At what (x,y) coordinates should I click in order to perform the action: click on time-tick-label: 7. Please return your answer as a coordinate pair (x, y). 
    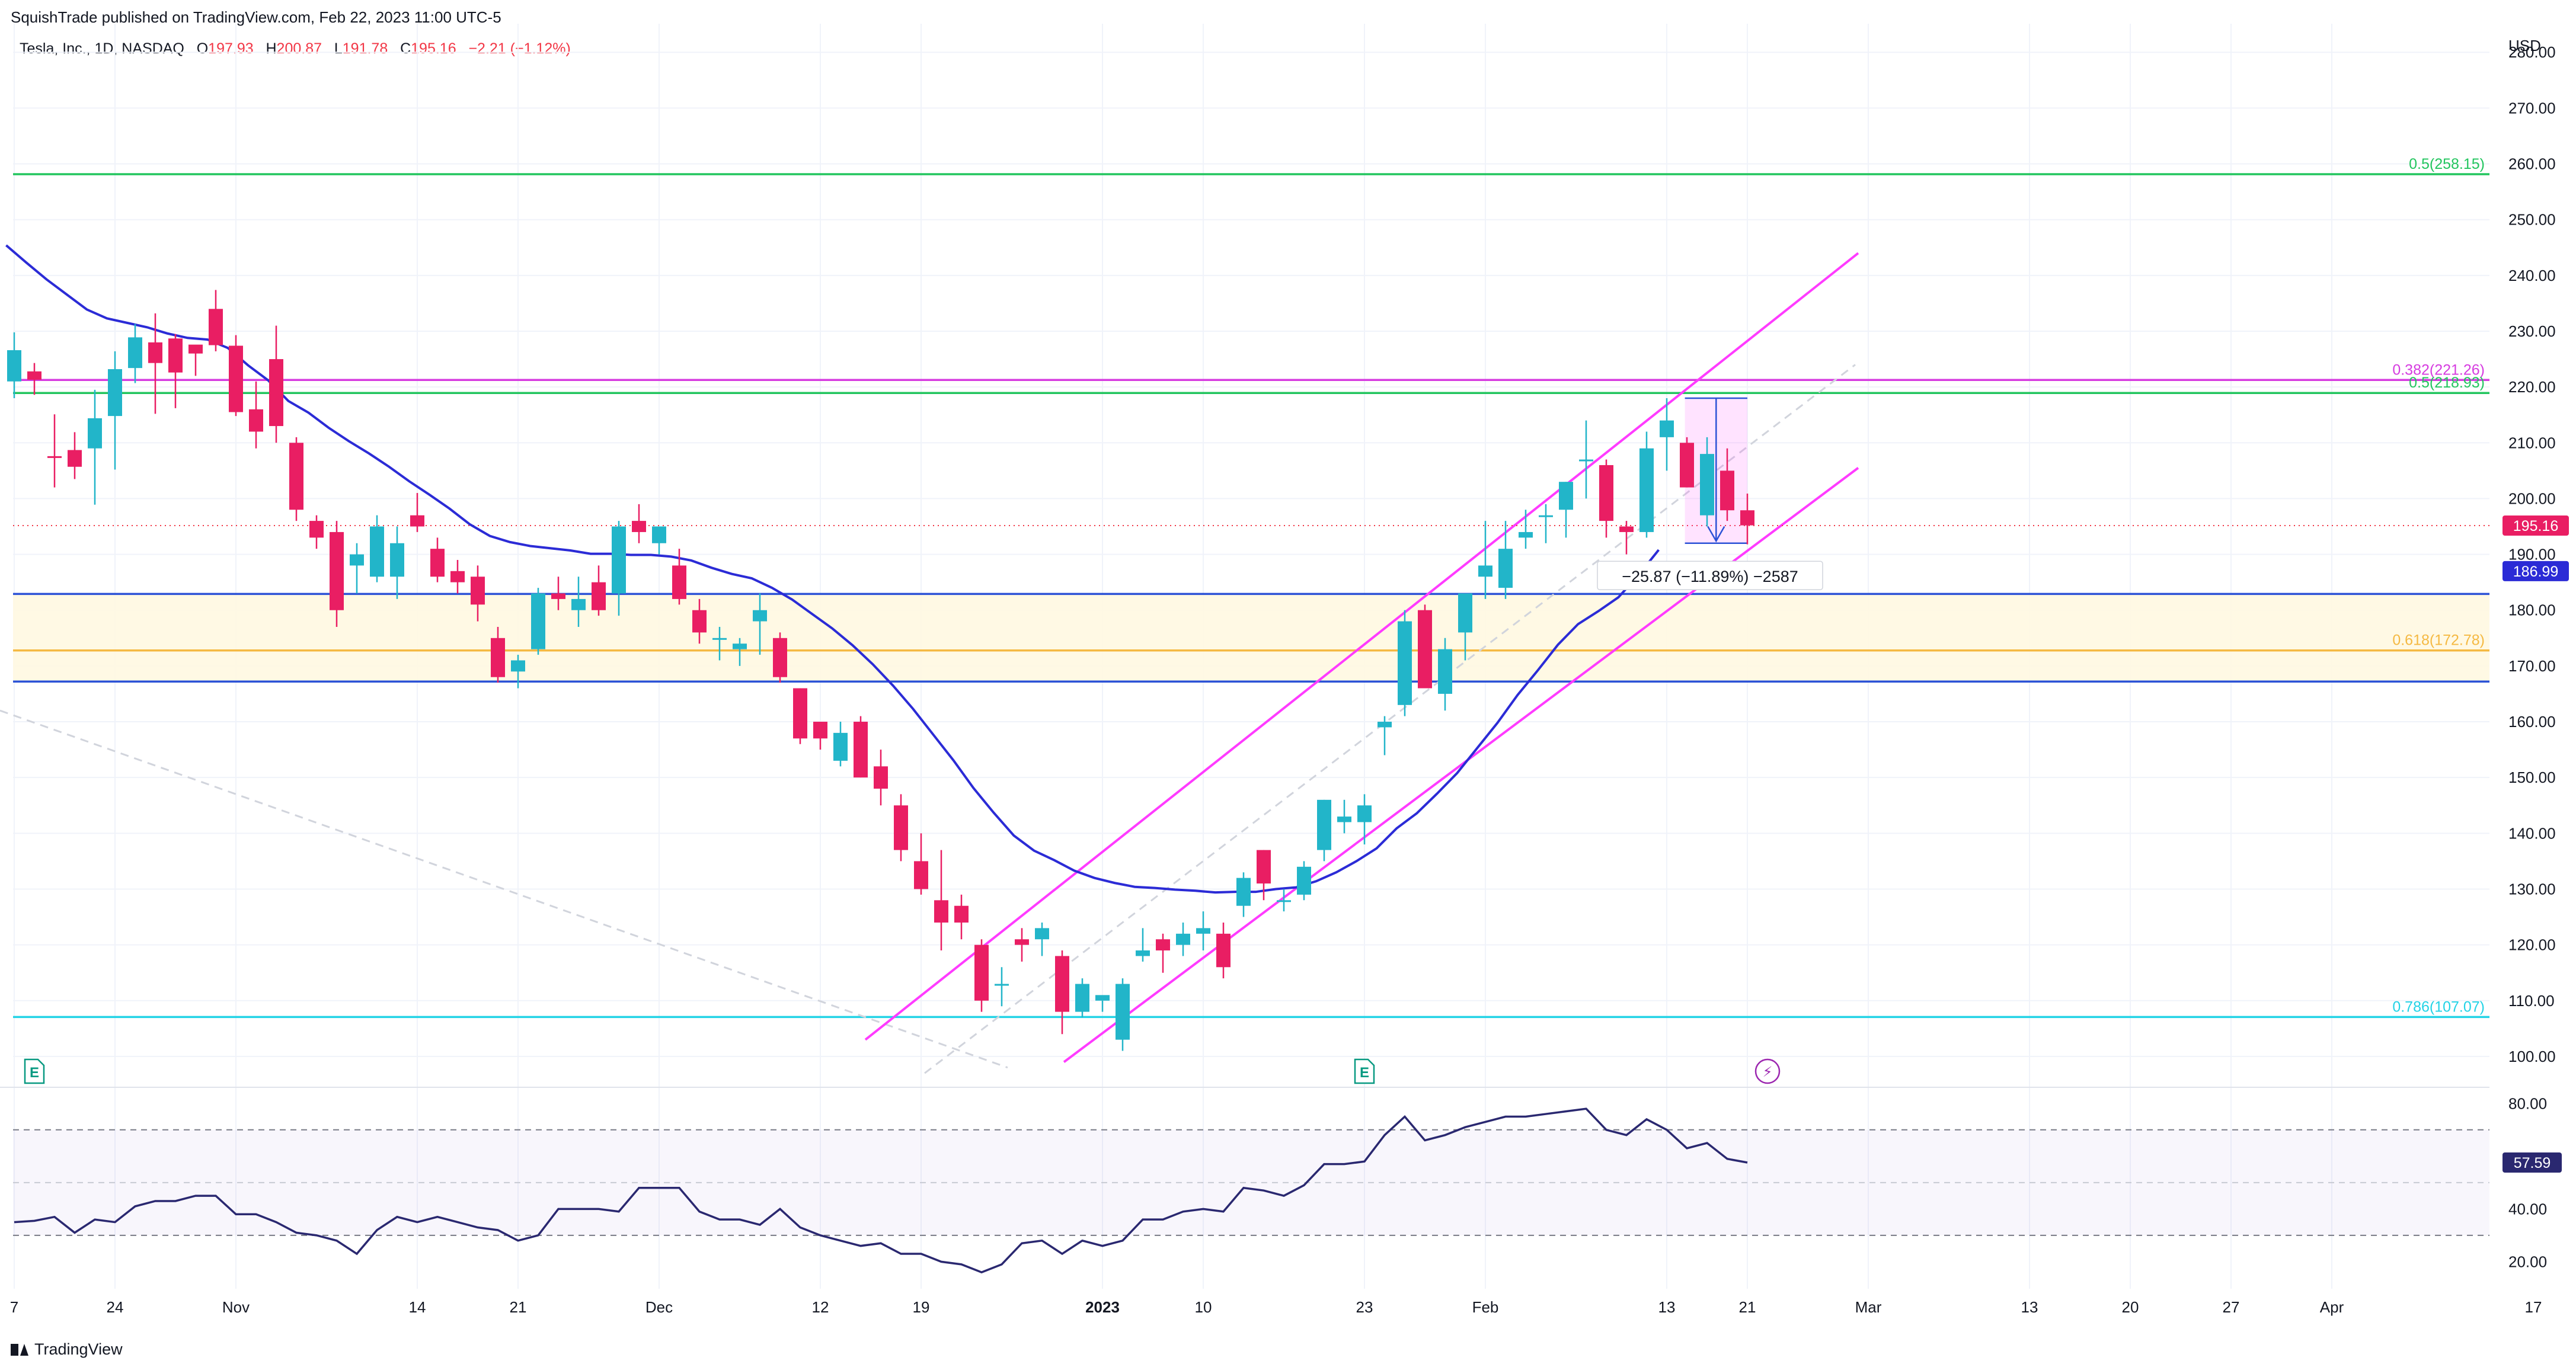
    Looking at the image, I should click on (14, 1307).